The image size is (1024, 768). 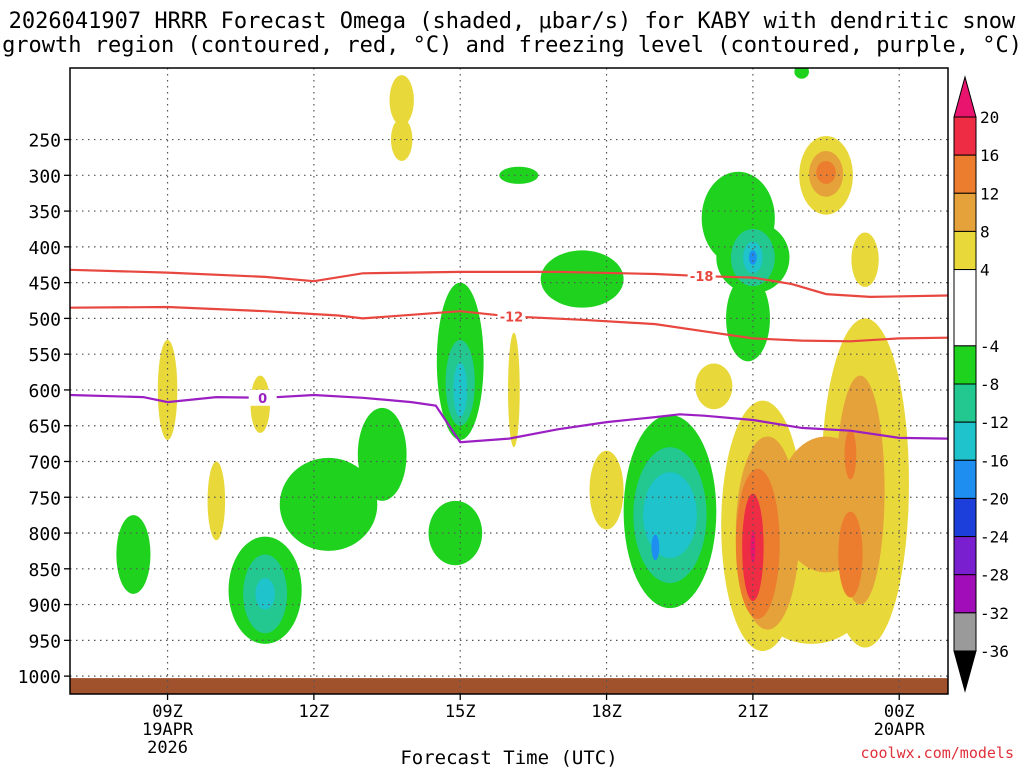 What do you see at coordinates (44, 427) in the screenshot?
I see `y-tick-label: 650` at bounding box center [44, 427].